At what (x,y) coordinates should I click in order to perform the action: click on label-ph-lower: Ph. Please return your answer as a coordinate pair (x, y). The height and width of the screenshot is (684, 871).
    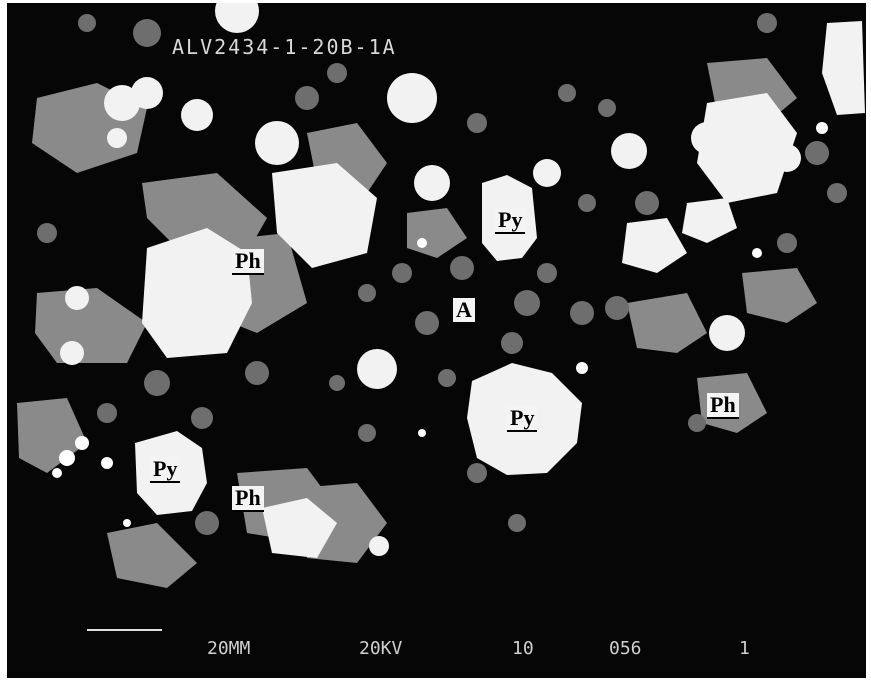
    Looking at the image, I should click on (248, 499).